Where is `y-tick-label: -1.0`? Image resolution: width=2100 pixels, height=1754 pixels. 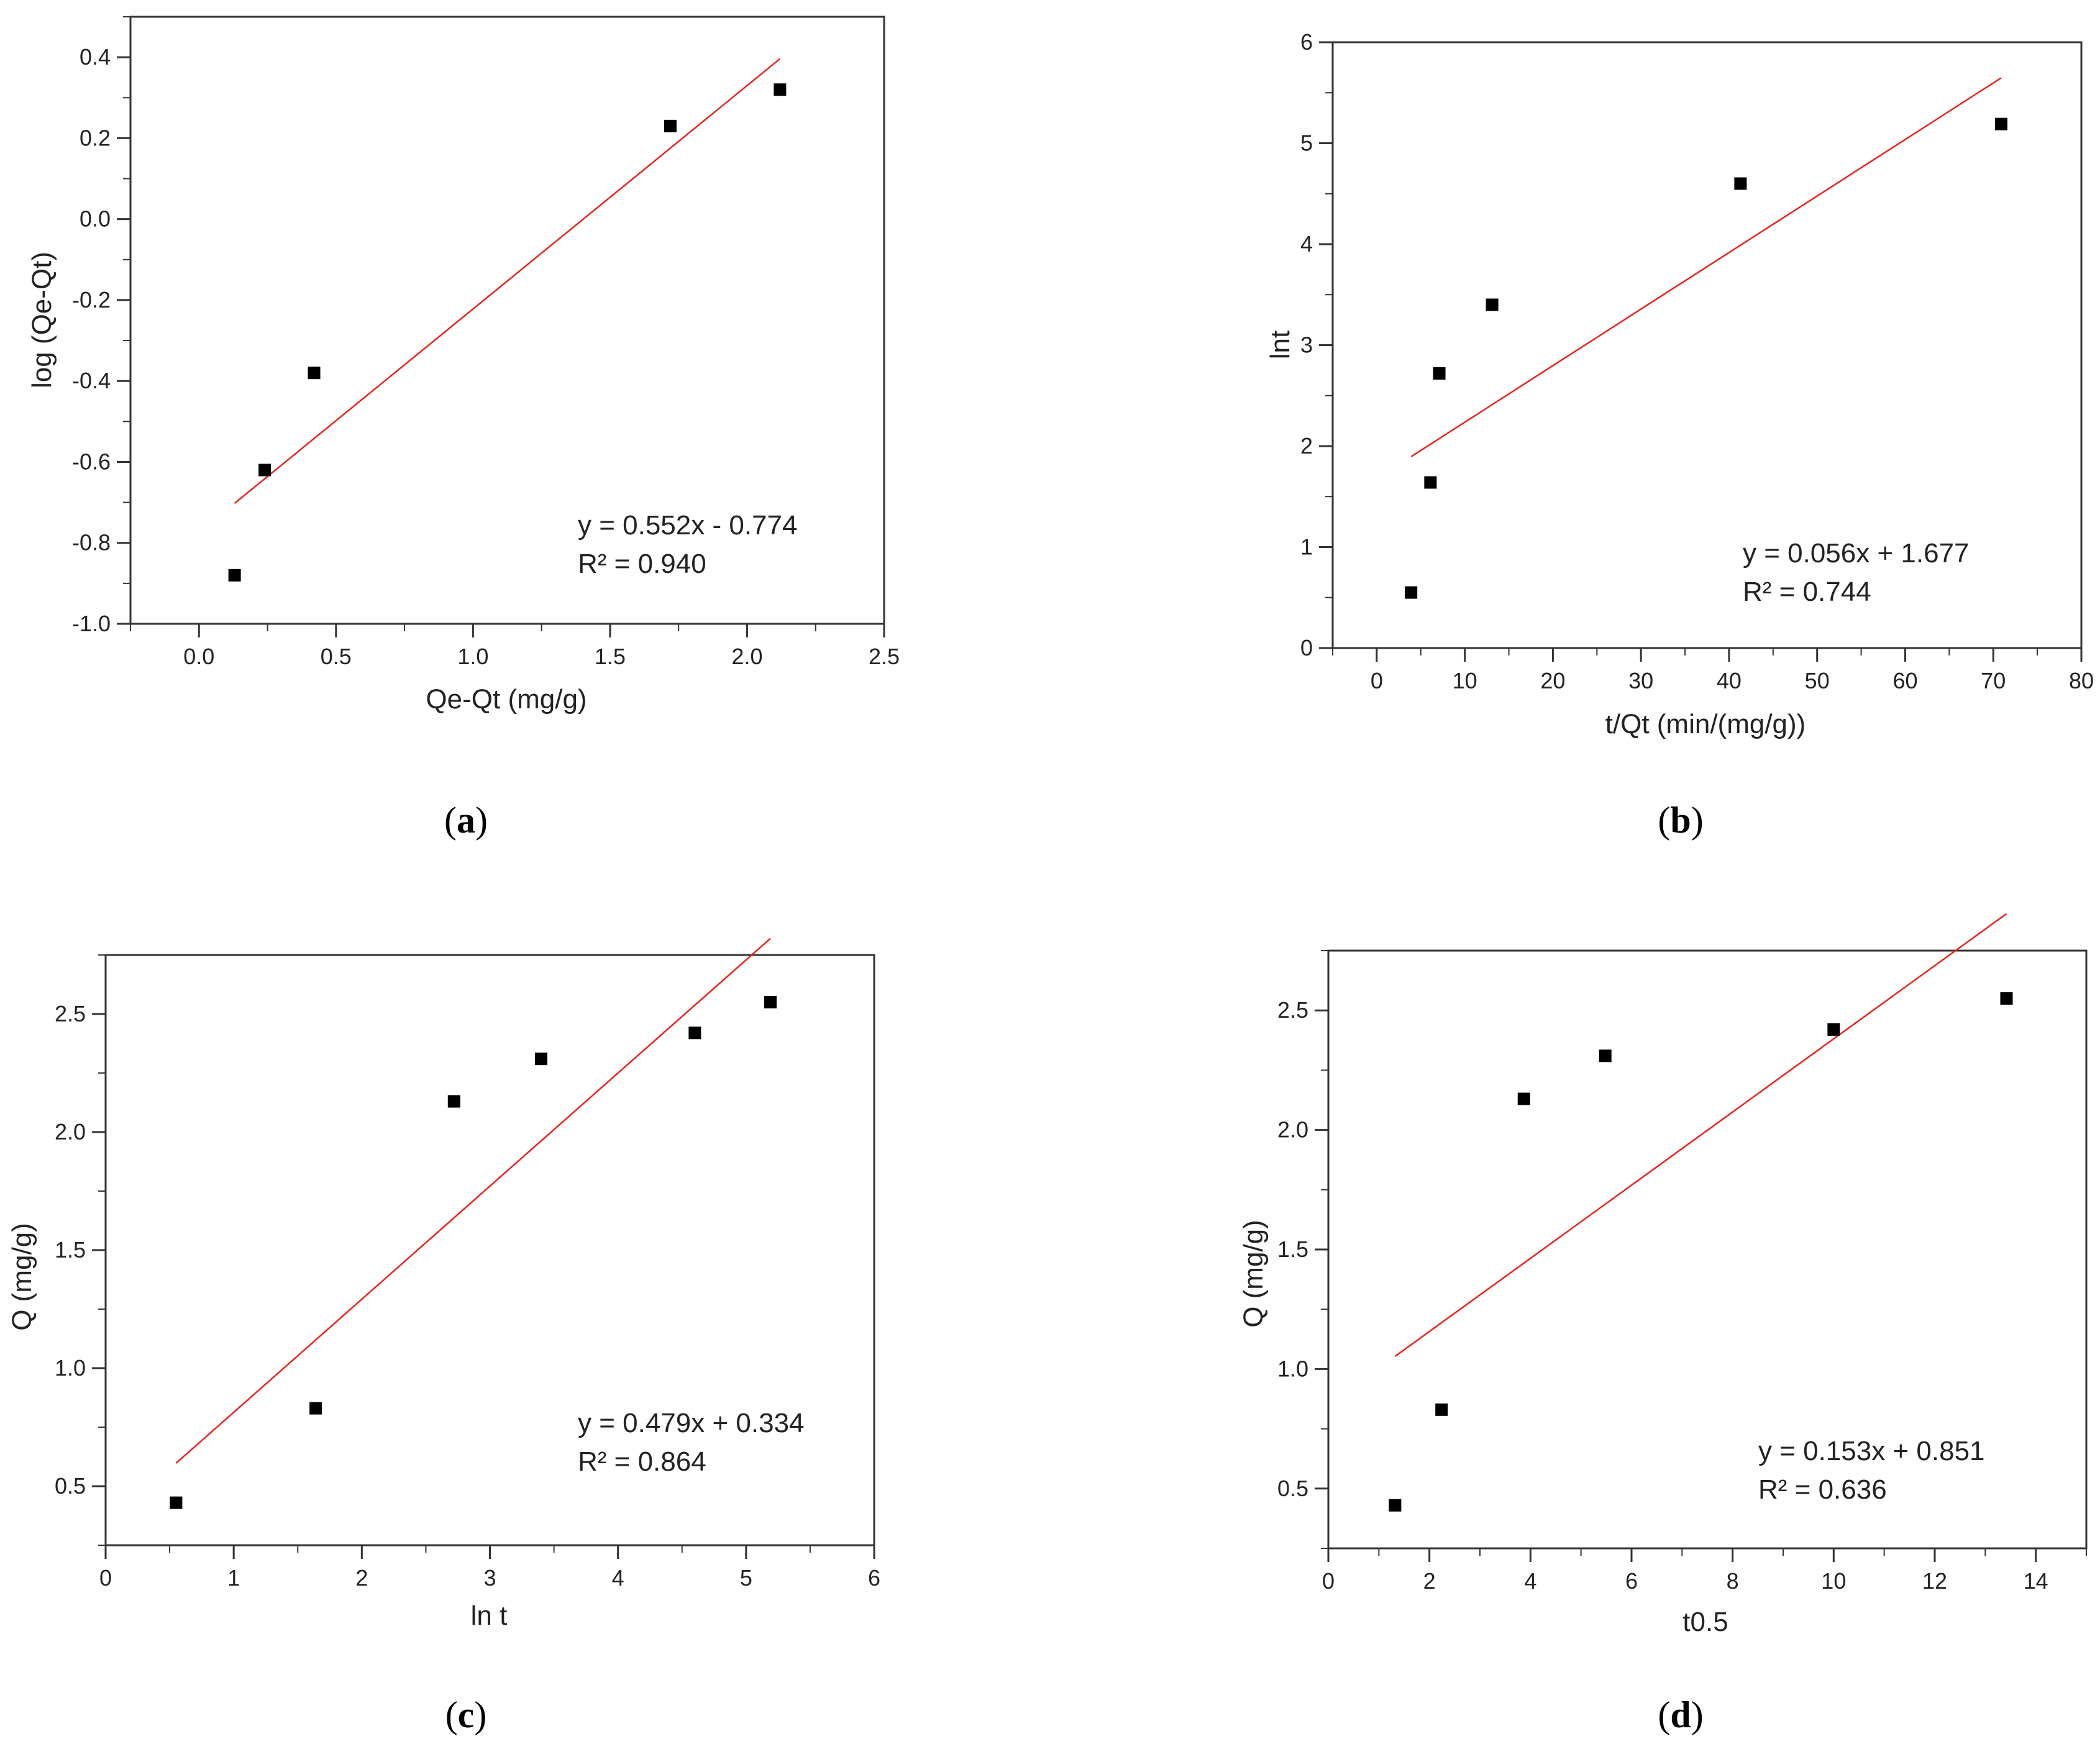
y-tick-label: -1.0 is located at coordinates (91, 623).